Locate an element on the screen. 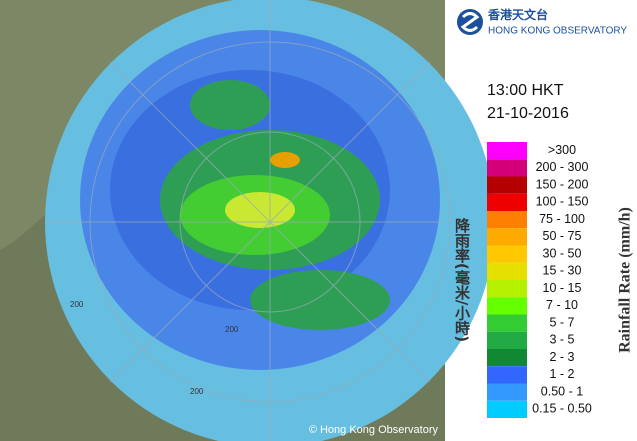 This screenshot has height=441, width=637. logo-title: 香港天文台 is located at coordinates (517, 14).